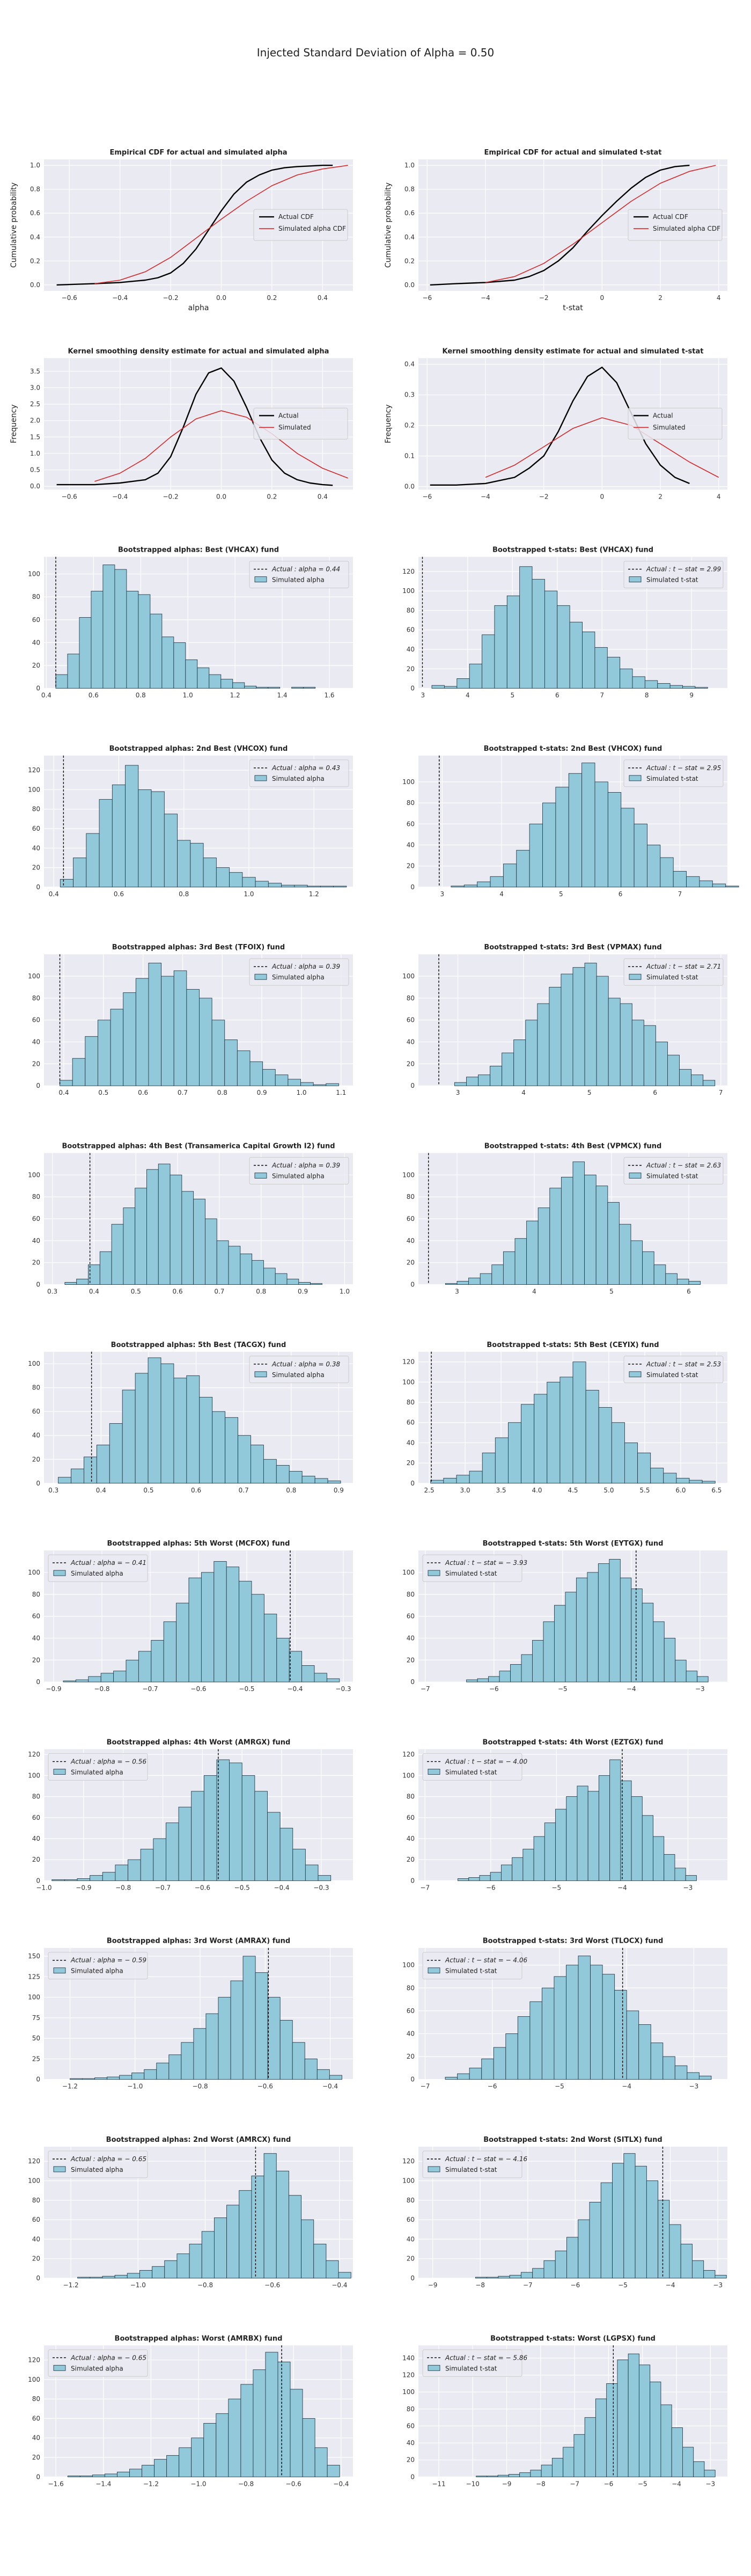  I want to click on x-tick-label: 6, so click(557, 695).